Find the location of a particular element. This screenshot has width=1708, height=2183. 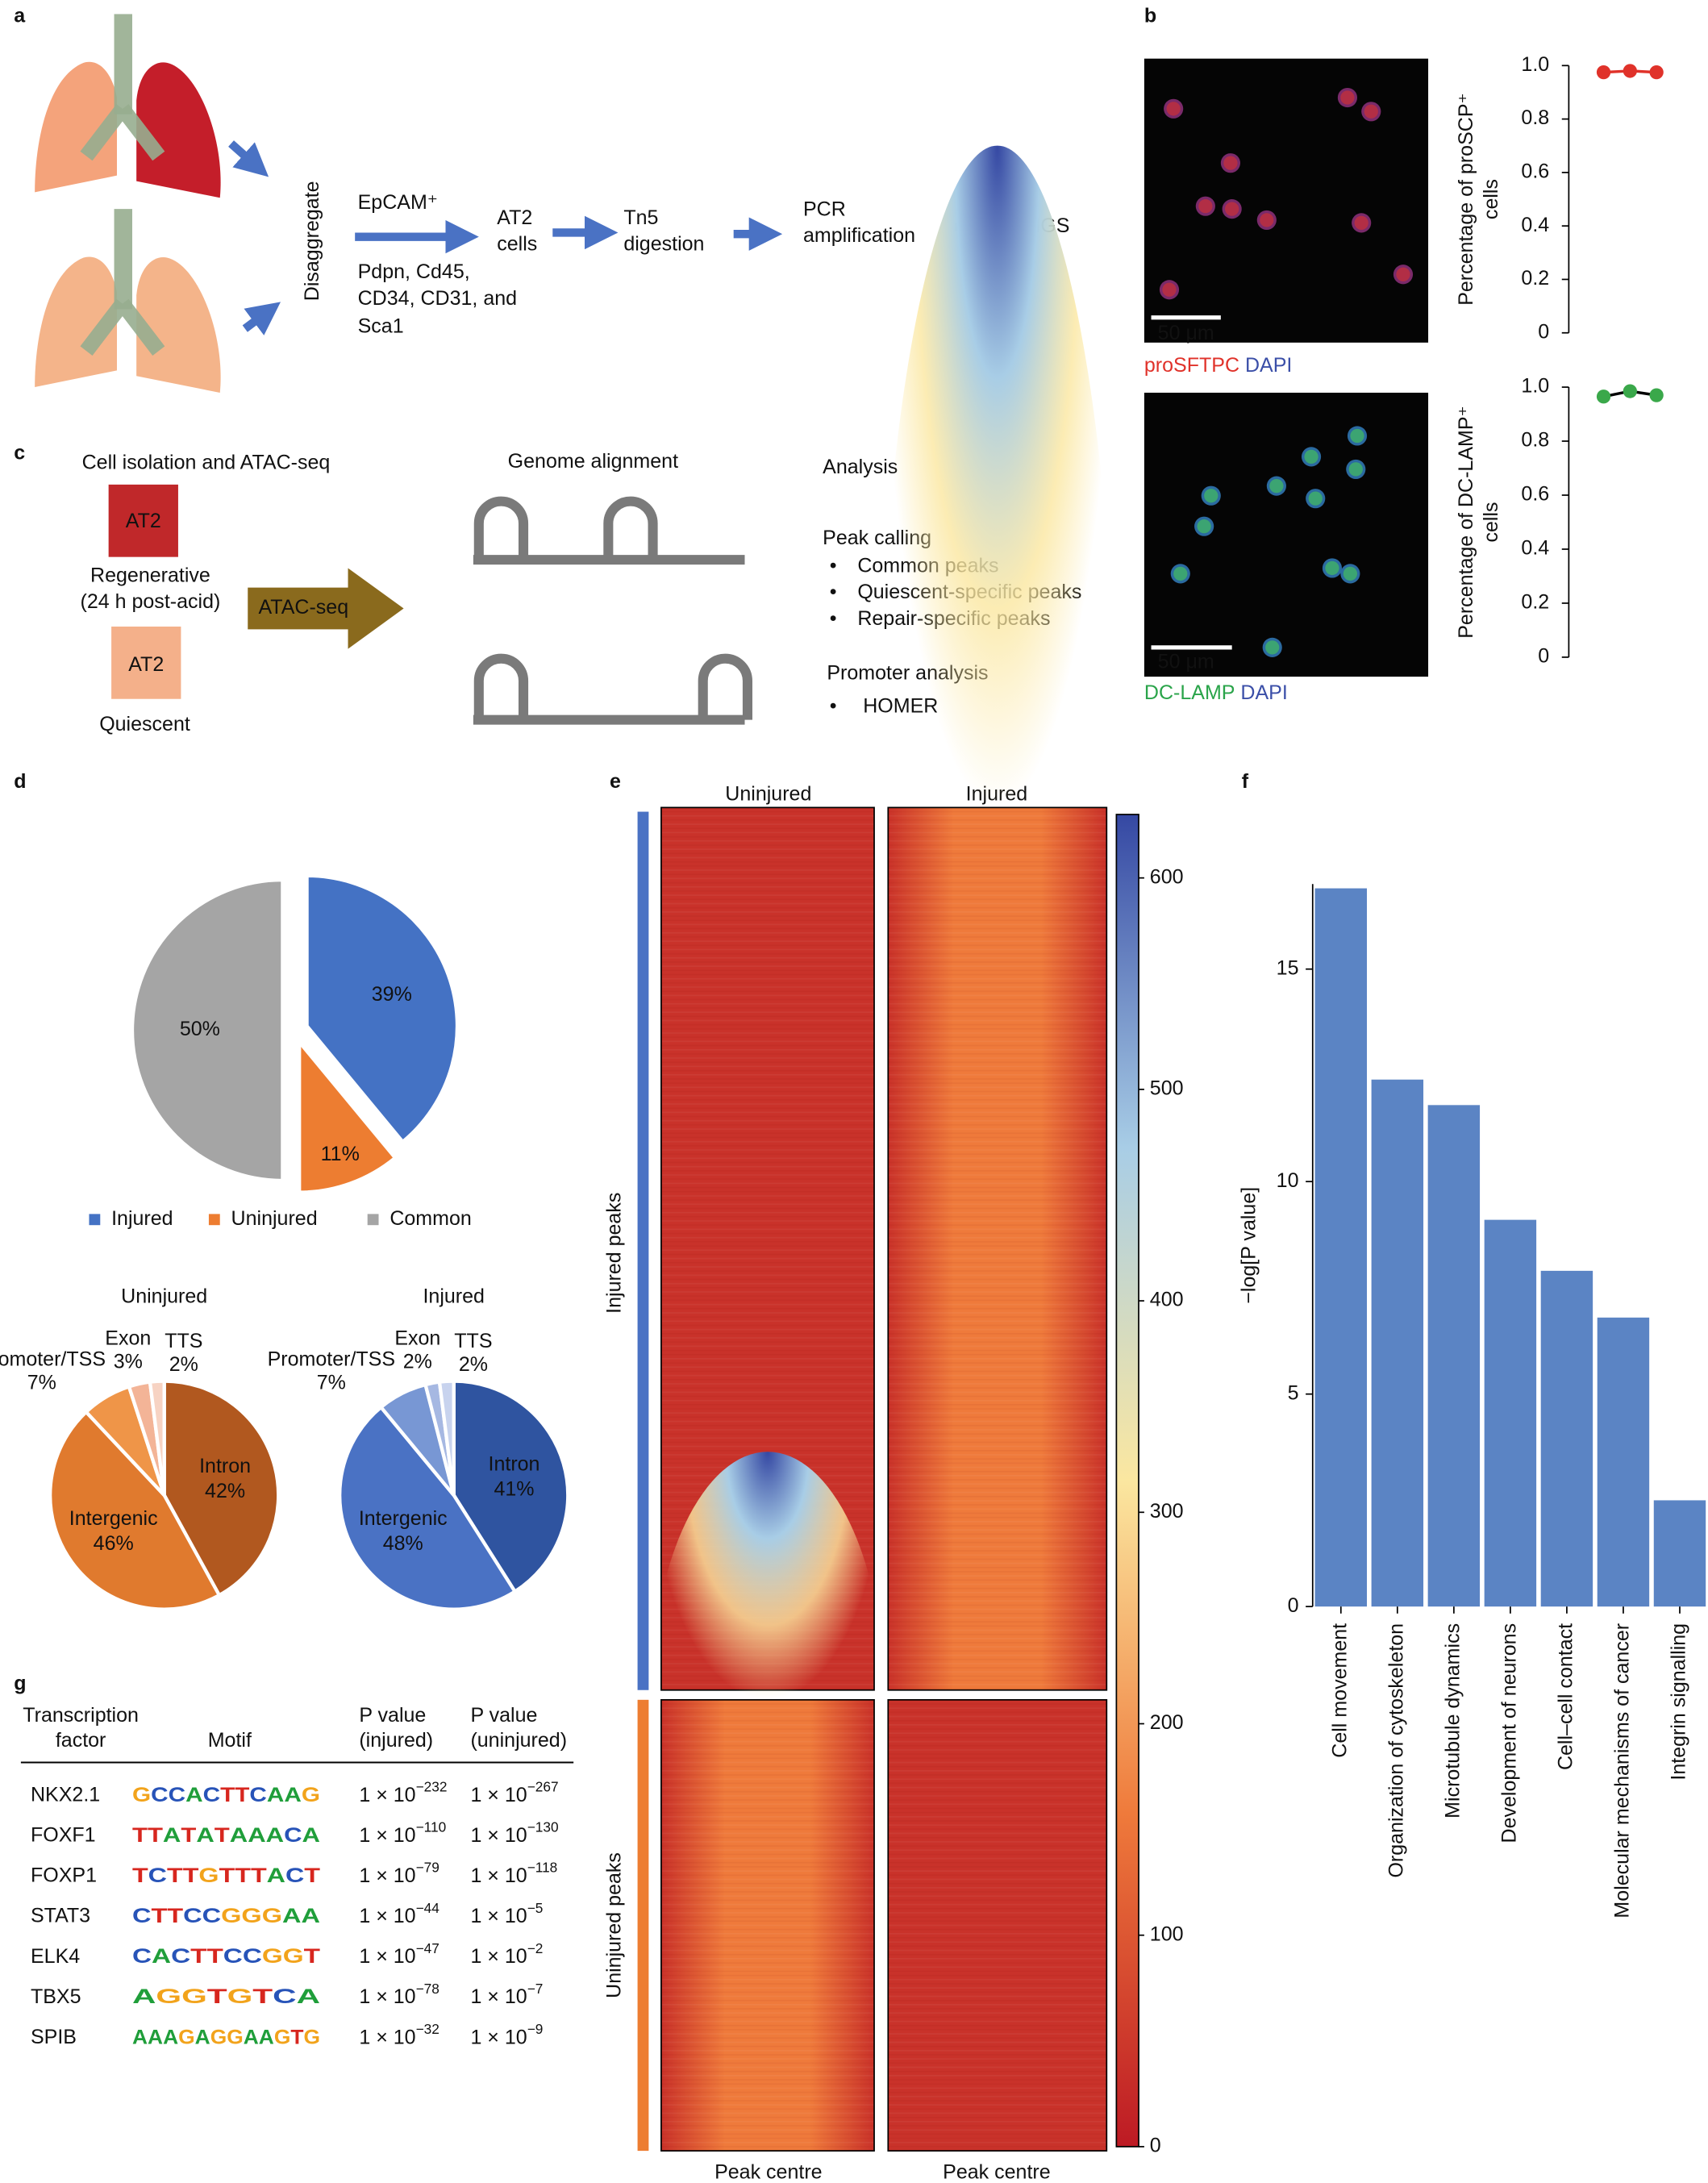

stain-label: DC-LAMP DAPI is located at coordinates (1216, 692).